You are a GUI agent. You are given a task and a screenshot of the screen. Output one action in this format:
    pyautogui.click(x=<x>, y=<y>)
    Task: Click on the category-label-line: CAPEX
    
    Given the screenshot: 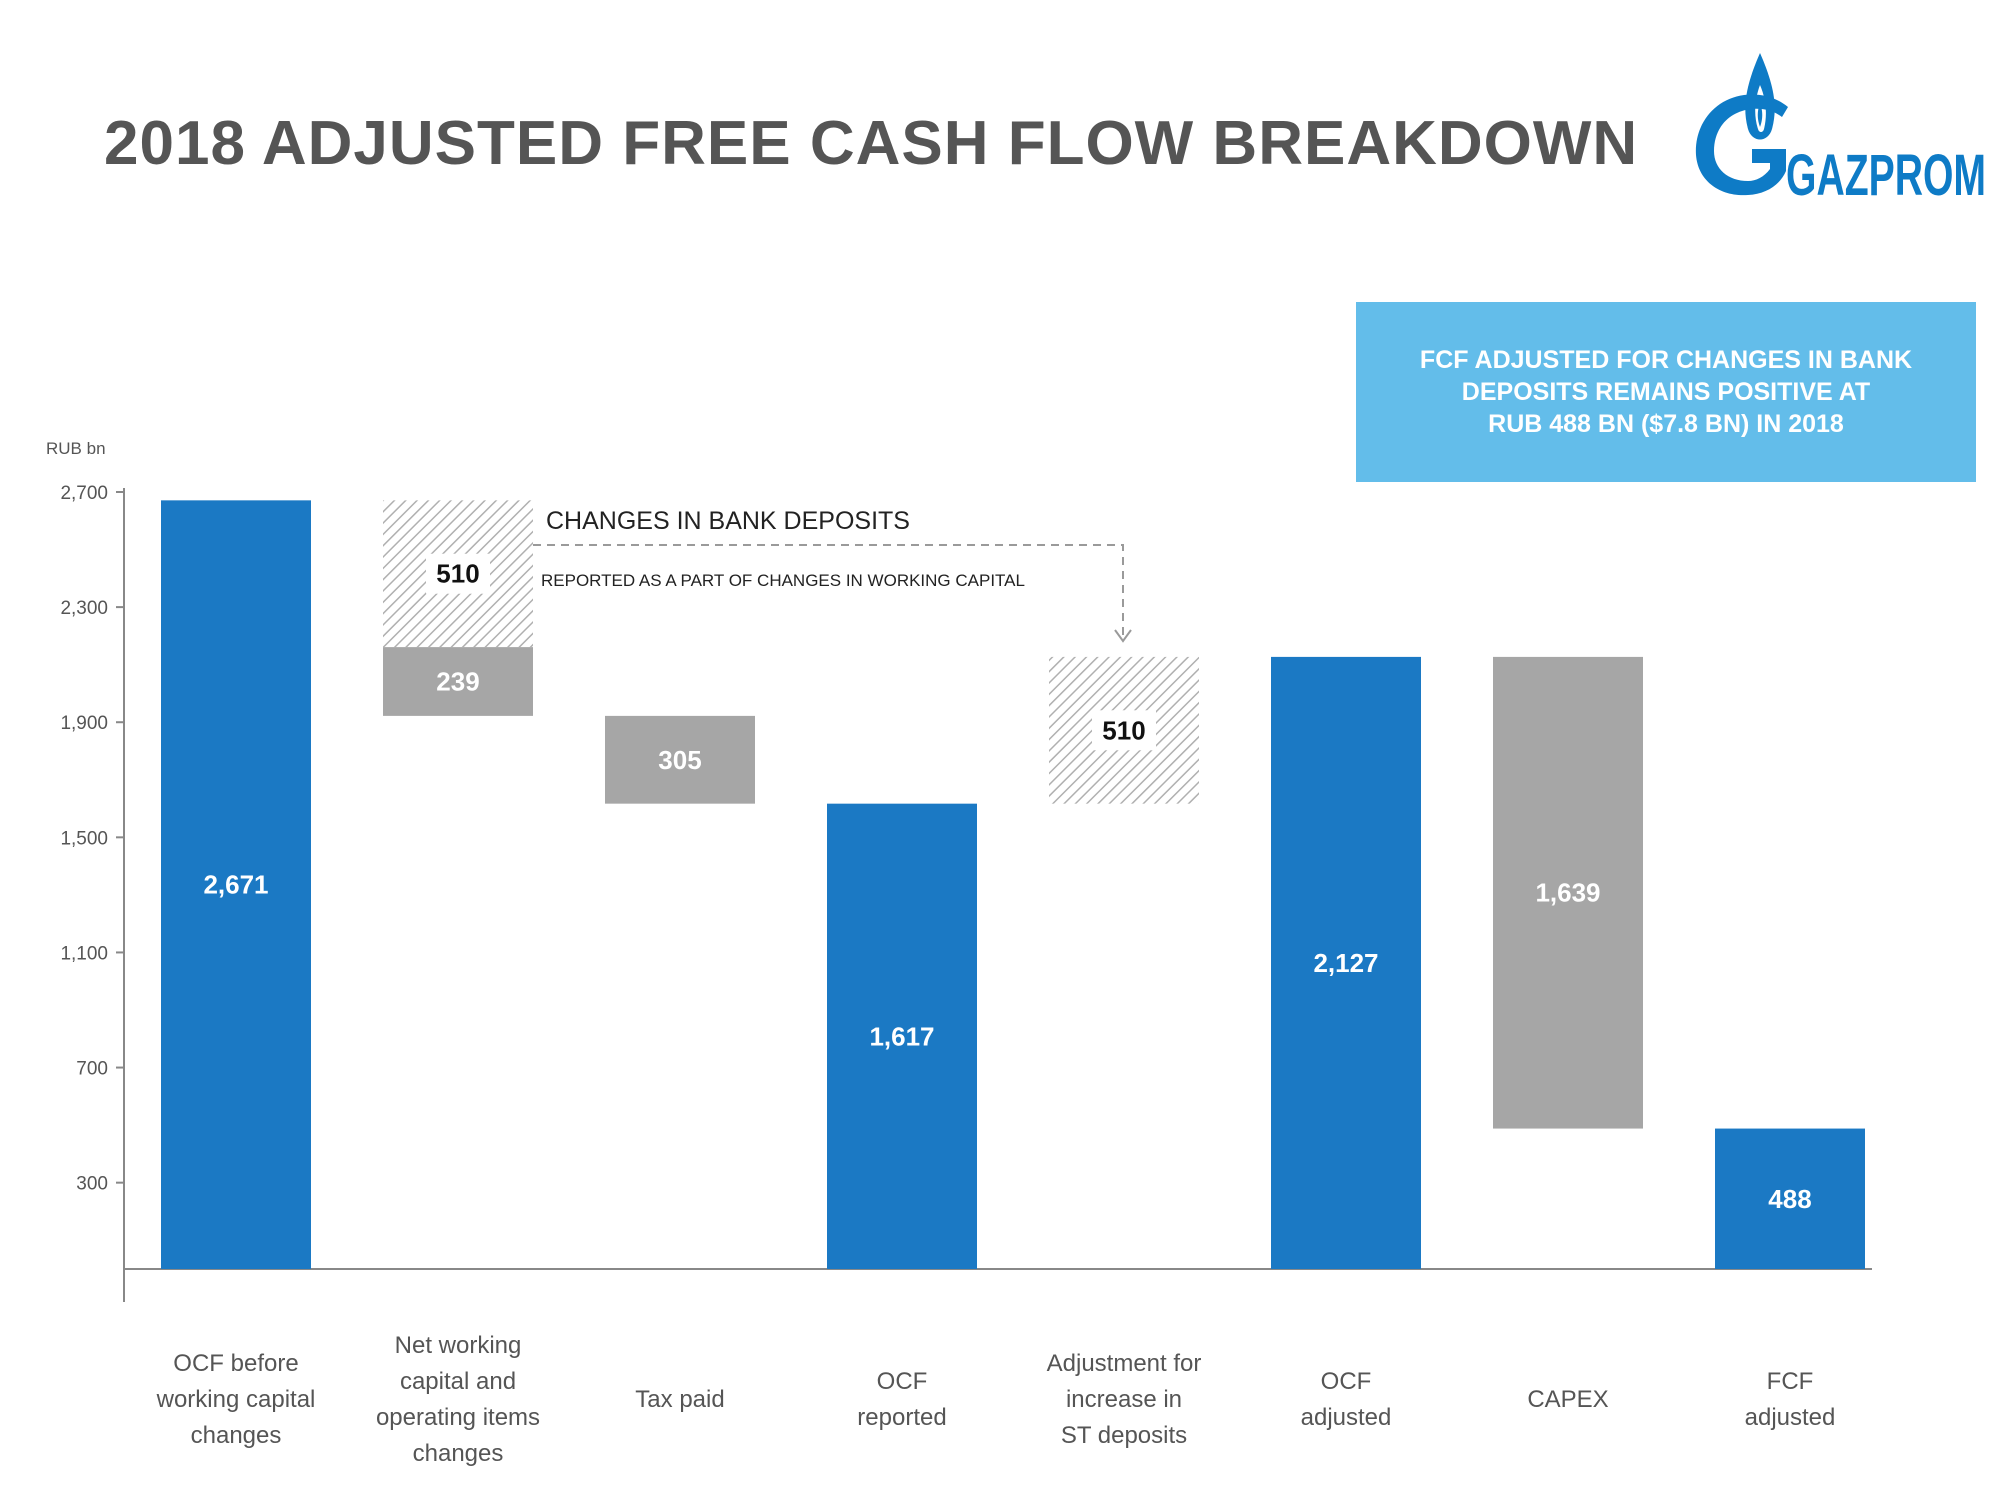 What is the action you would take?
    pyautogui.click(x=1568, y=1399)
    